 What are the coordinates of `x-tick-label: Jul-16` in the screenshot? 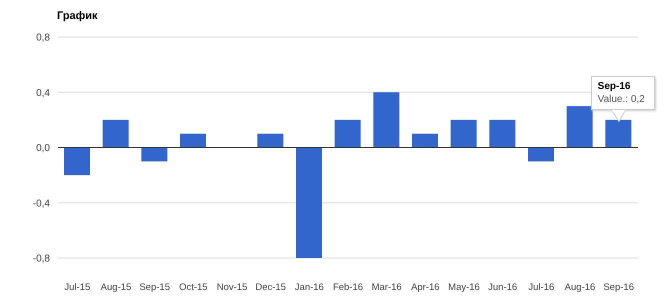 It's located at (541, 287).